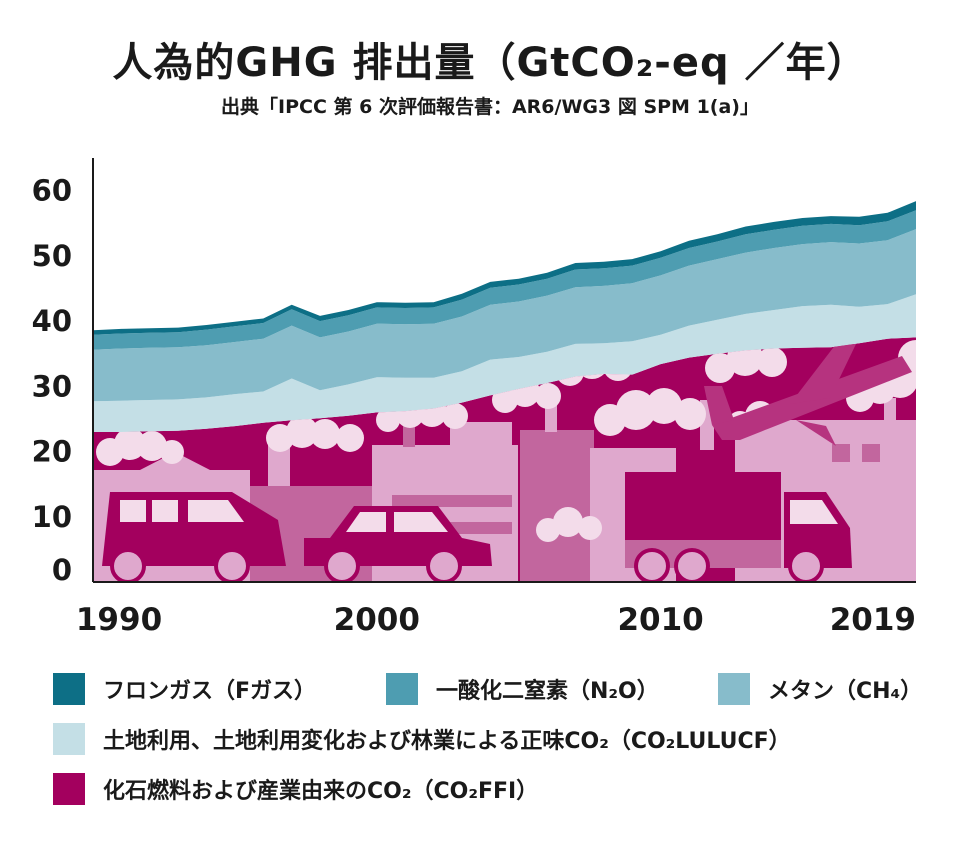 The image size is (980, 842). Describe the element at coordinates (845, 691) in the screenshot. I see `legend-label-ch4: メタン（CH₄）` at that location.